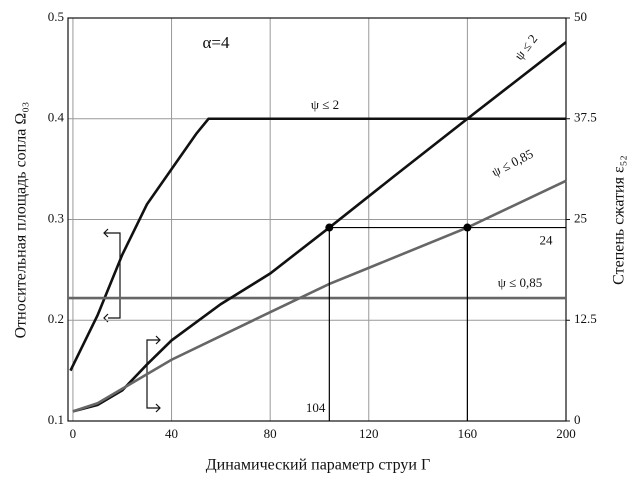 Image resolution: width=643 pixels, height=491 pixels. I want to click on y-tick-label: 0.5, so click(56, 16).